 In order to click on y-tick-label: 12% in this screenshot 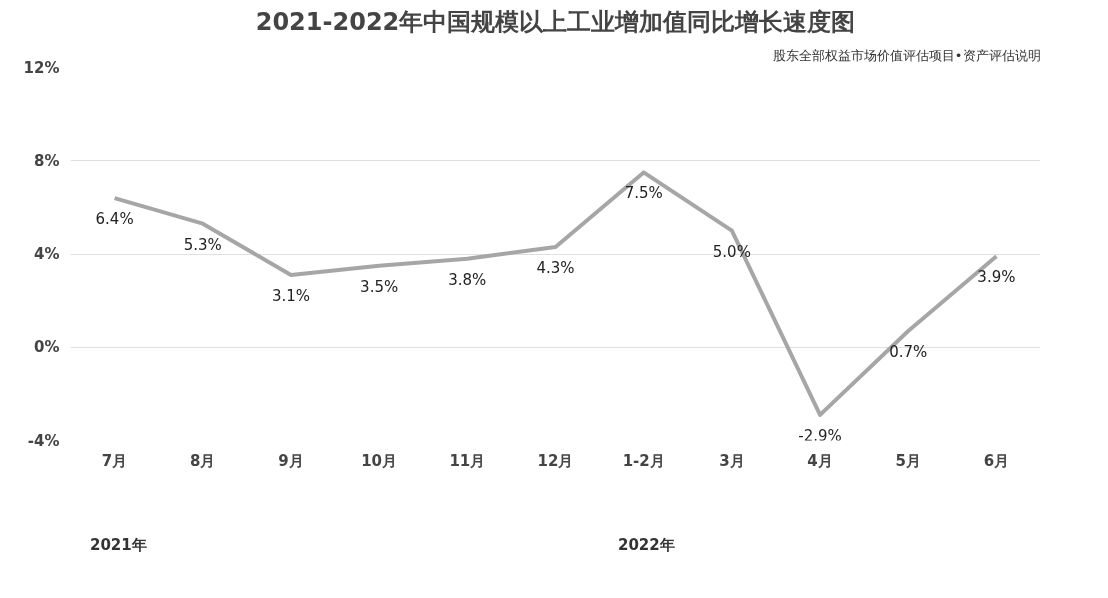, I will do `click(41, 67)`.